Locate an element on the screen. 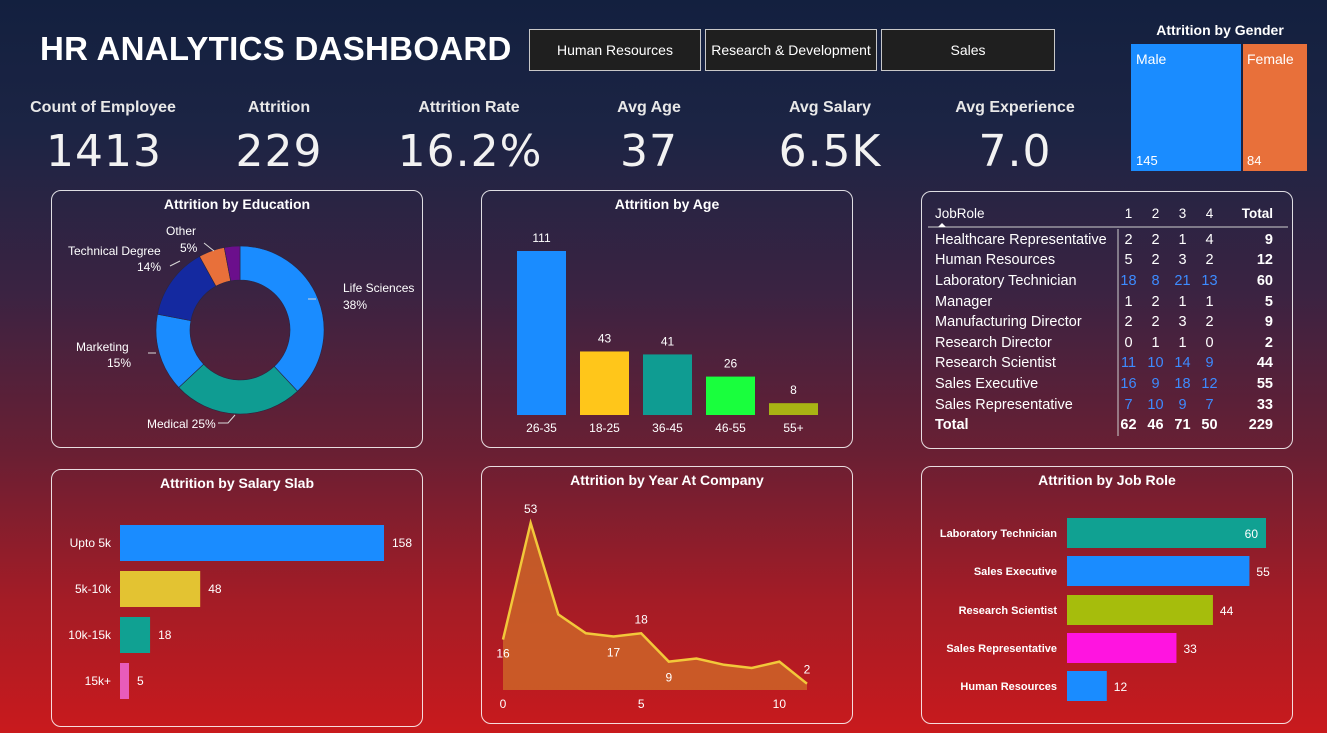 This screenshot has height=733, width=1327. matrix-header-1: 1 is located at coordinates (1128, 213).